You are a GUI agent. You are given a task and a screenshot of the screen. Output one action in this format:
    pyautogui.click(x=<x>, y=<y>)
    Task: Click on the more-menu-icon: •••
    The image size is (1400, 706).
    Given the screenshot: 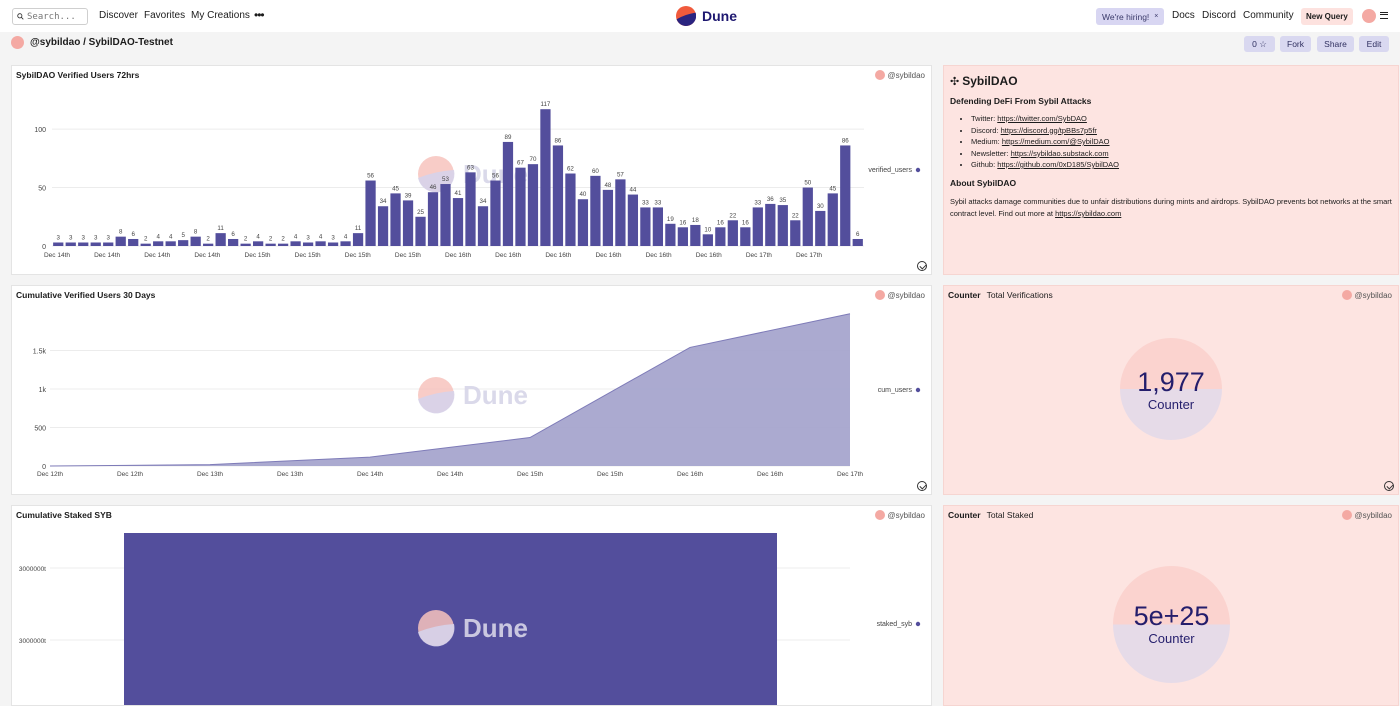 What is the action you would take?
    pyautogui.click(x=259, y=15)
    